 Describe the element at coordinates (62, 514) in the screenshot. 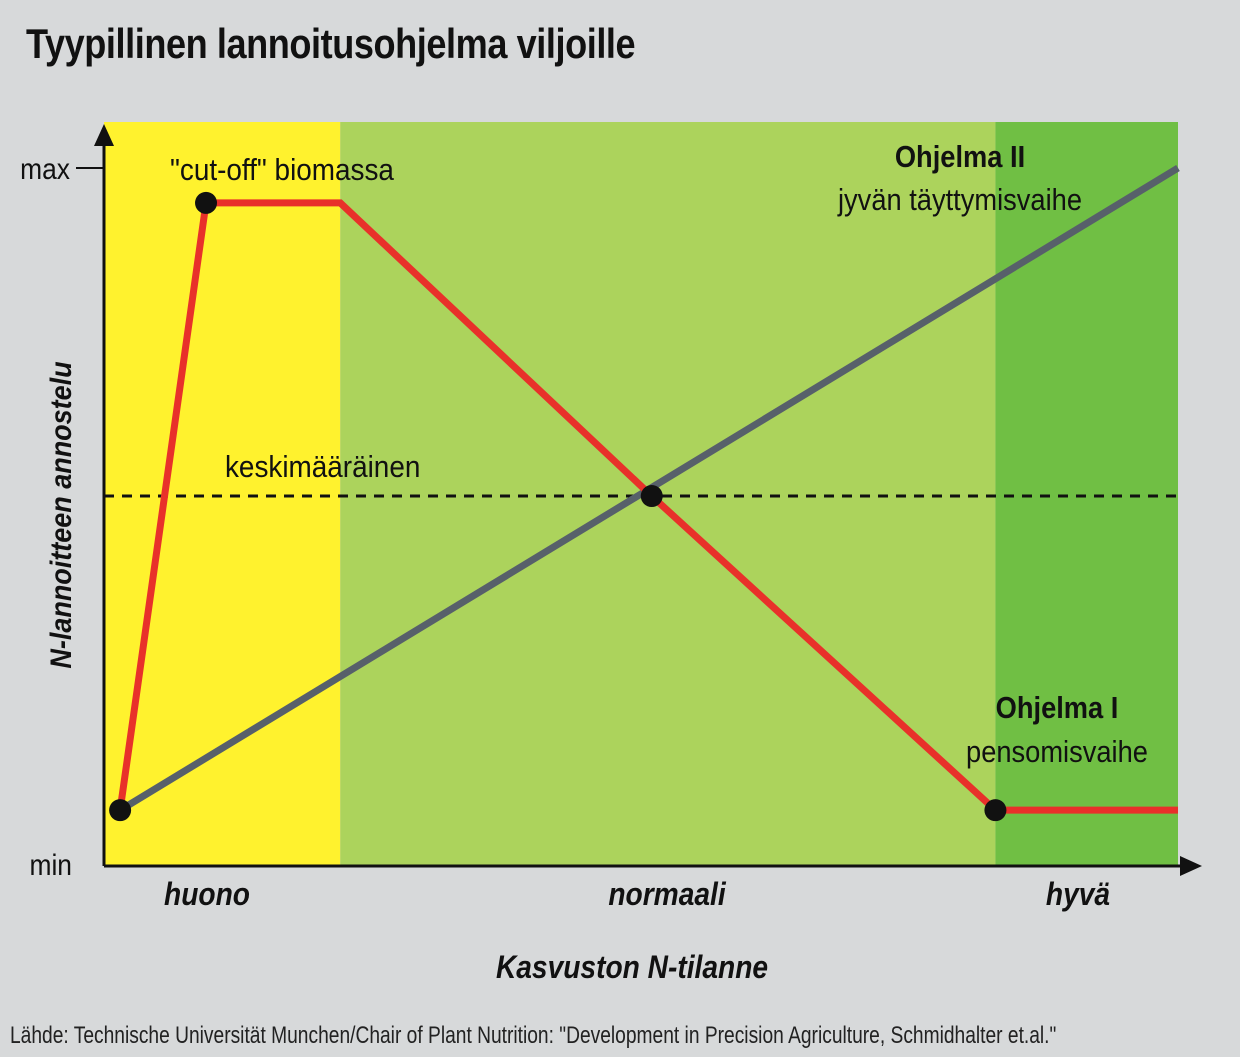

I see `y-axis-label: N-lannoitteen annostelu` at that location.